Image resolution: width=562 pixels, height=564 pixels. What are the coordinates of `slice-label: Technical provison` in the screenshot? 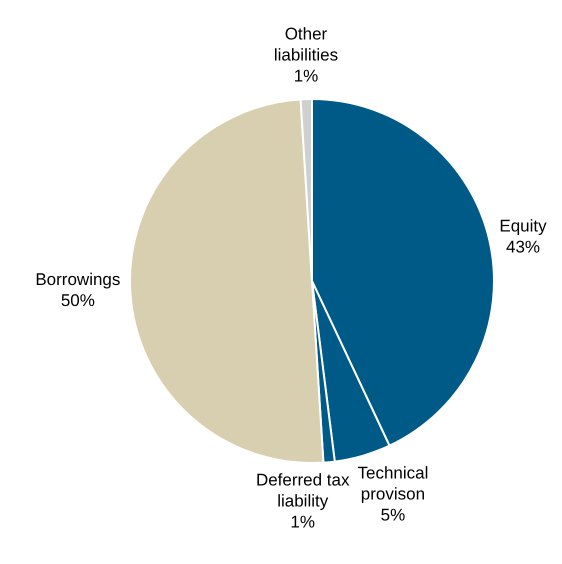 It's located at (392, 484).